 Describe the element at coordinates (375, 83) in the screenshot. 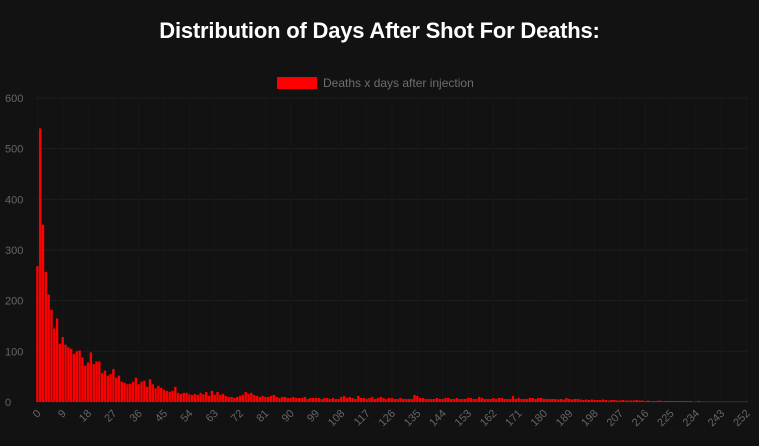

I see `chart-legend: Deaths x days after injection` at that location.